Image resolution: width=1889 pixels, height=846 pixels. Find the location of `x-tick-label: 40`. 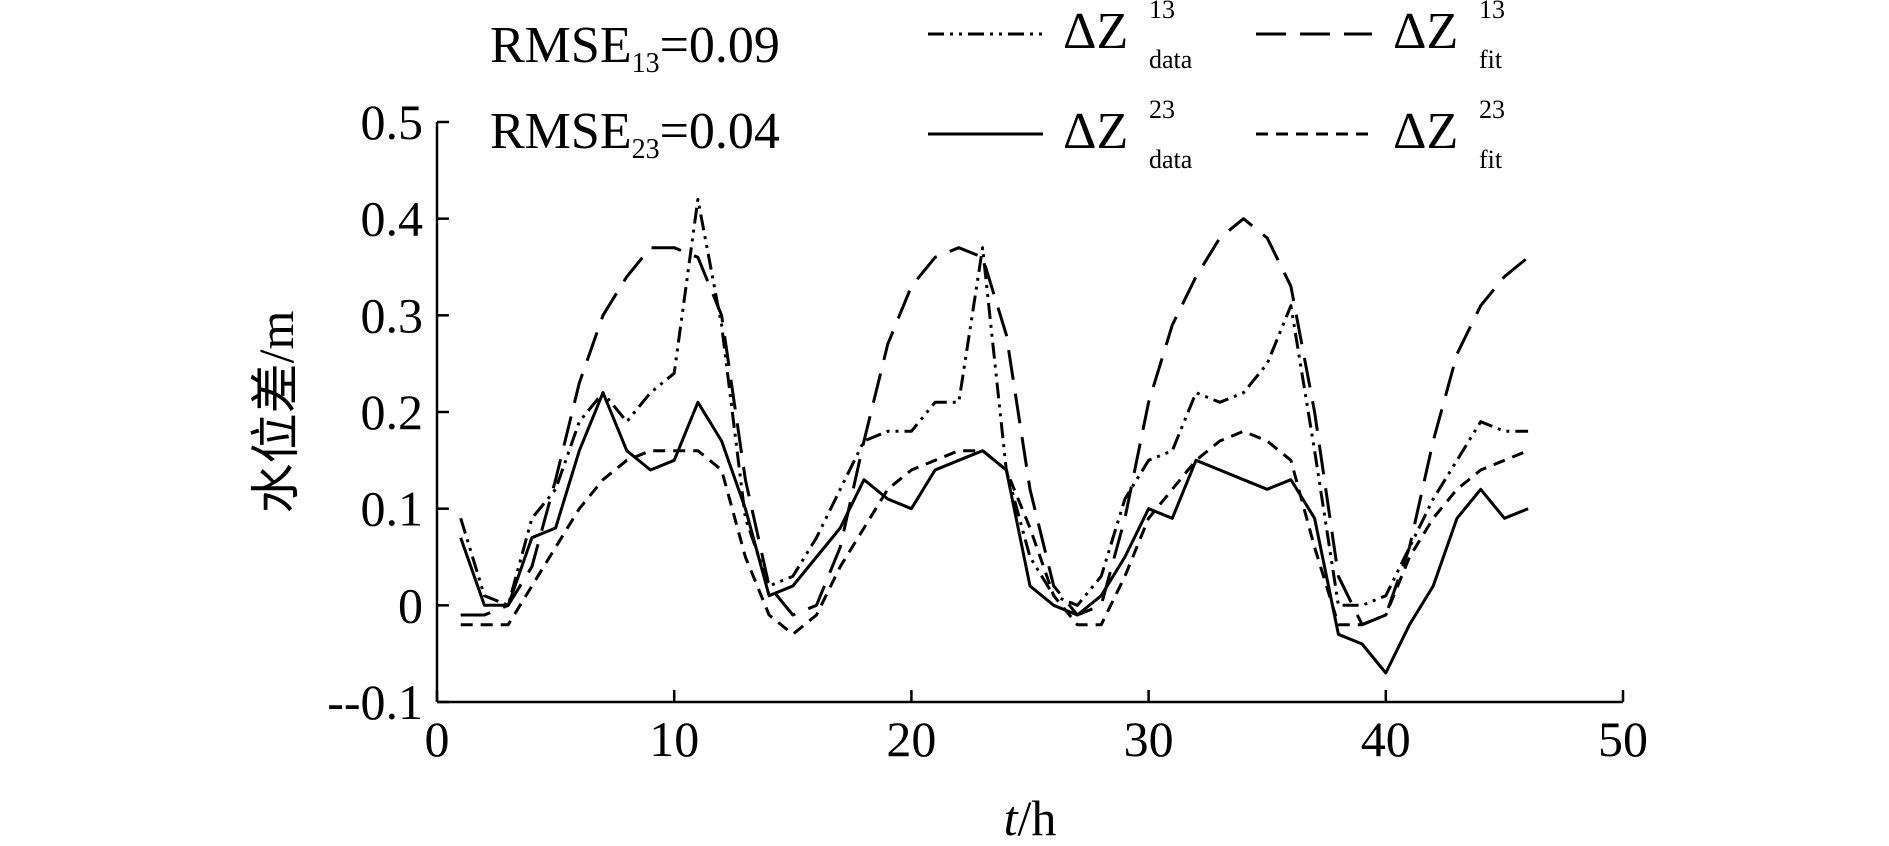

x-tick-label: 40 is located at coordinates (1386, 739).